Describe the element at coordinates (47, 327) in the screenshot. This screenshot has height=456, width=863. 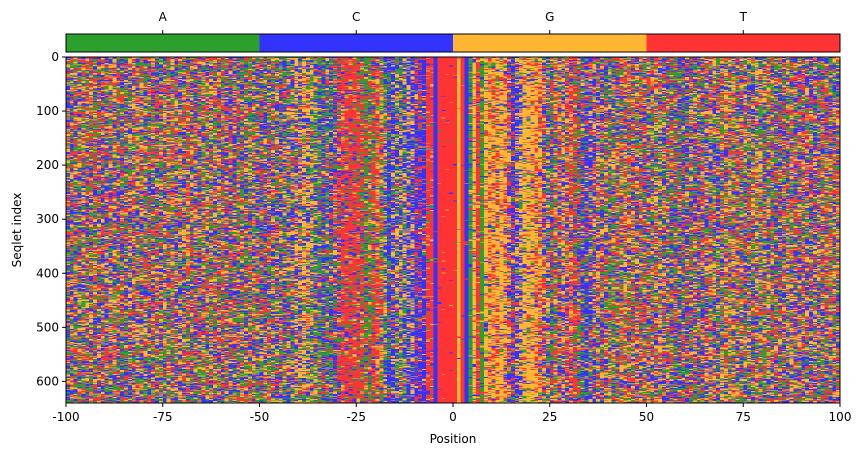
I see `y-tick-label: 500` at that location.